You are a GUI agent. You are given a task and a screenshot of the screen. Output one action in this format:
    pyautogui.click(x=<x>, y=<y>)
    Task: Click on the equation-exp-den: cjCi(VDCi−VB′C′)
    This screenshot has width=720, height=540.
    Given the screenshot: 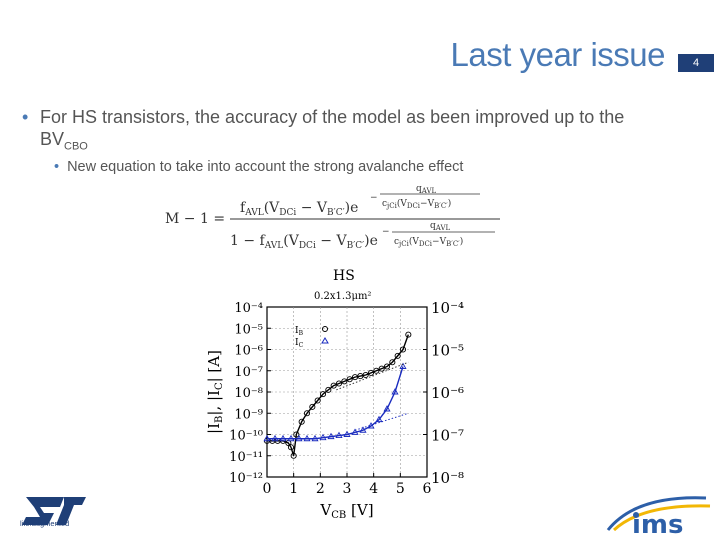 What is the action you would take?
    pyautogui.click(x=416, y=204)
    